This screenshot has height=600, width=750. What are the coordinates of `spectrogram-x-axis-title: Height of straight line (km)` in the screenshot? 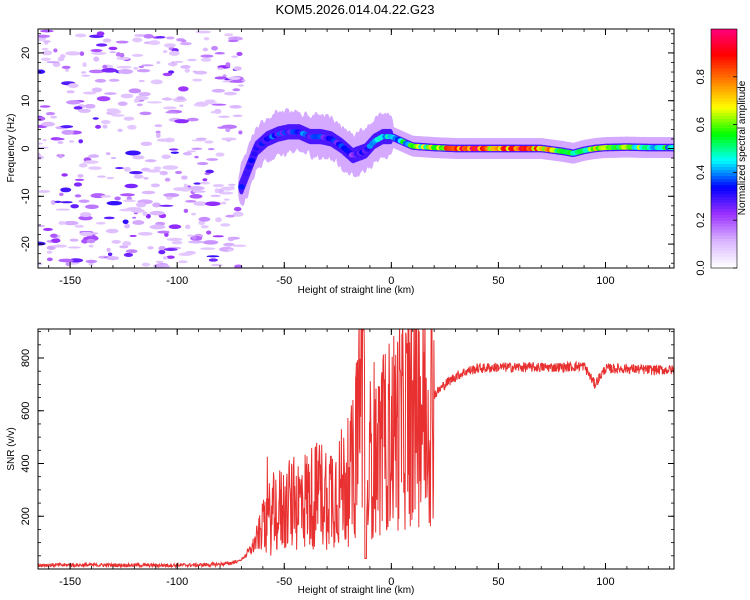 It's located at (356, 290).